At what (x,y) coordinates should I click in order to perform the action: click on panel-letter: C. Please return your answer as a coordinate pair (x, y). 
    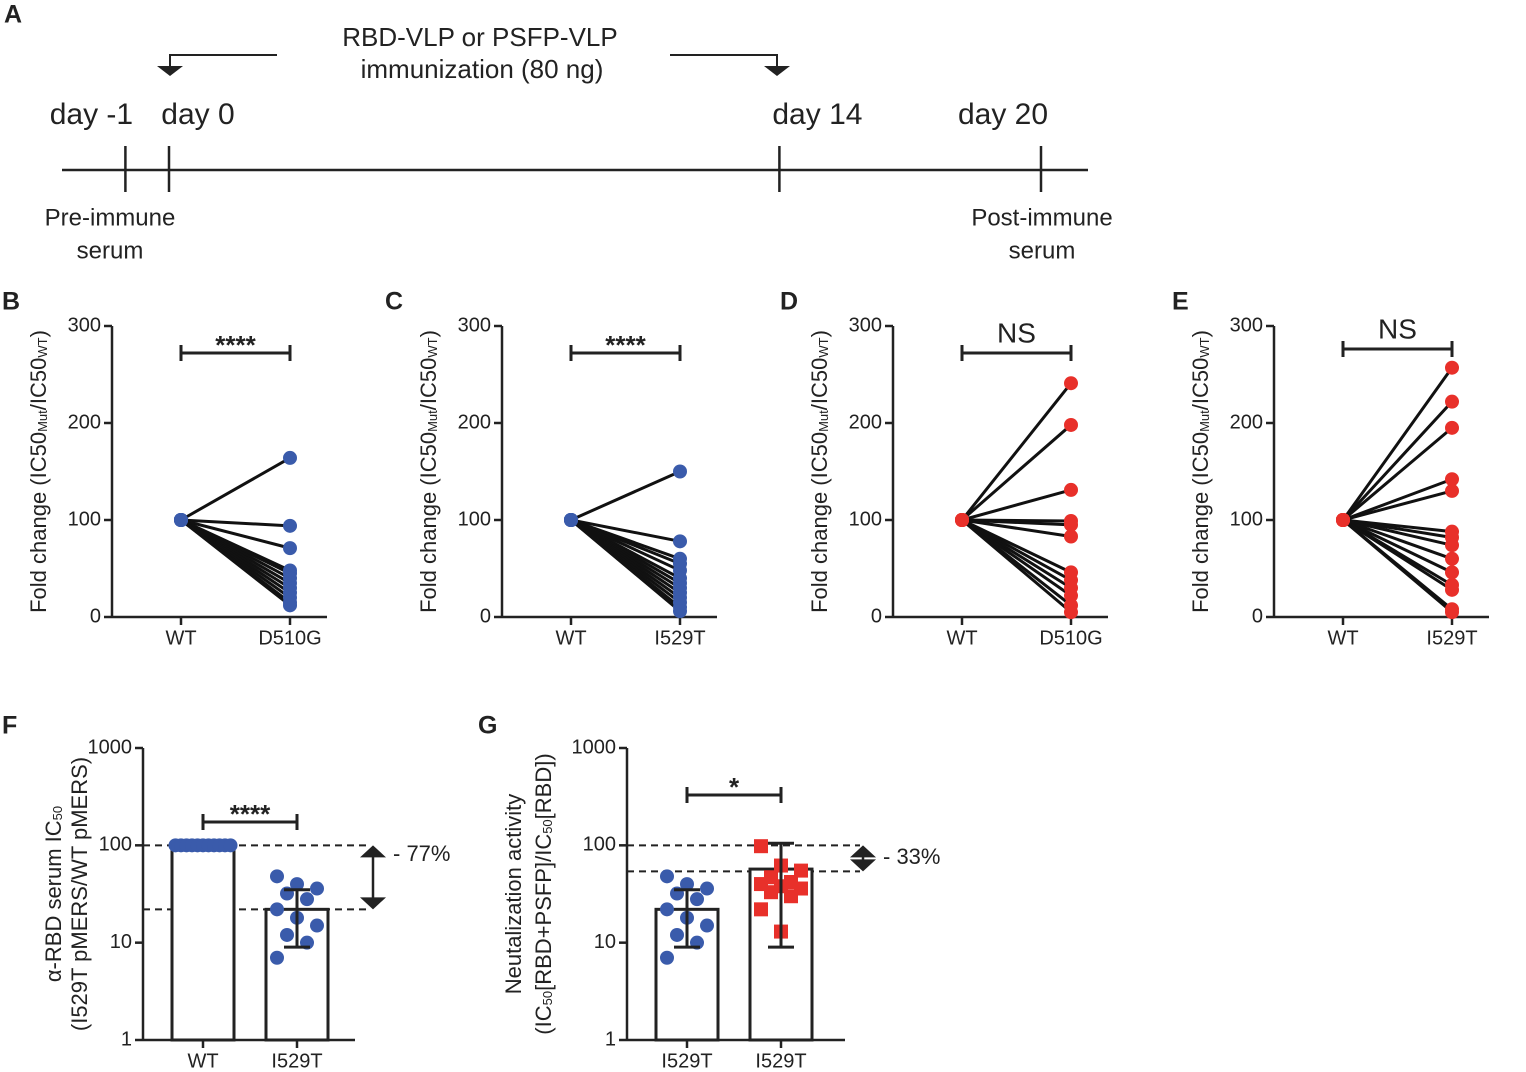
    Looking at the image, I should click on (394, 302).